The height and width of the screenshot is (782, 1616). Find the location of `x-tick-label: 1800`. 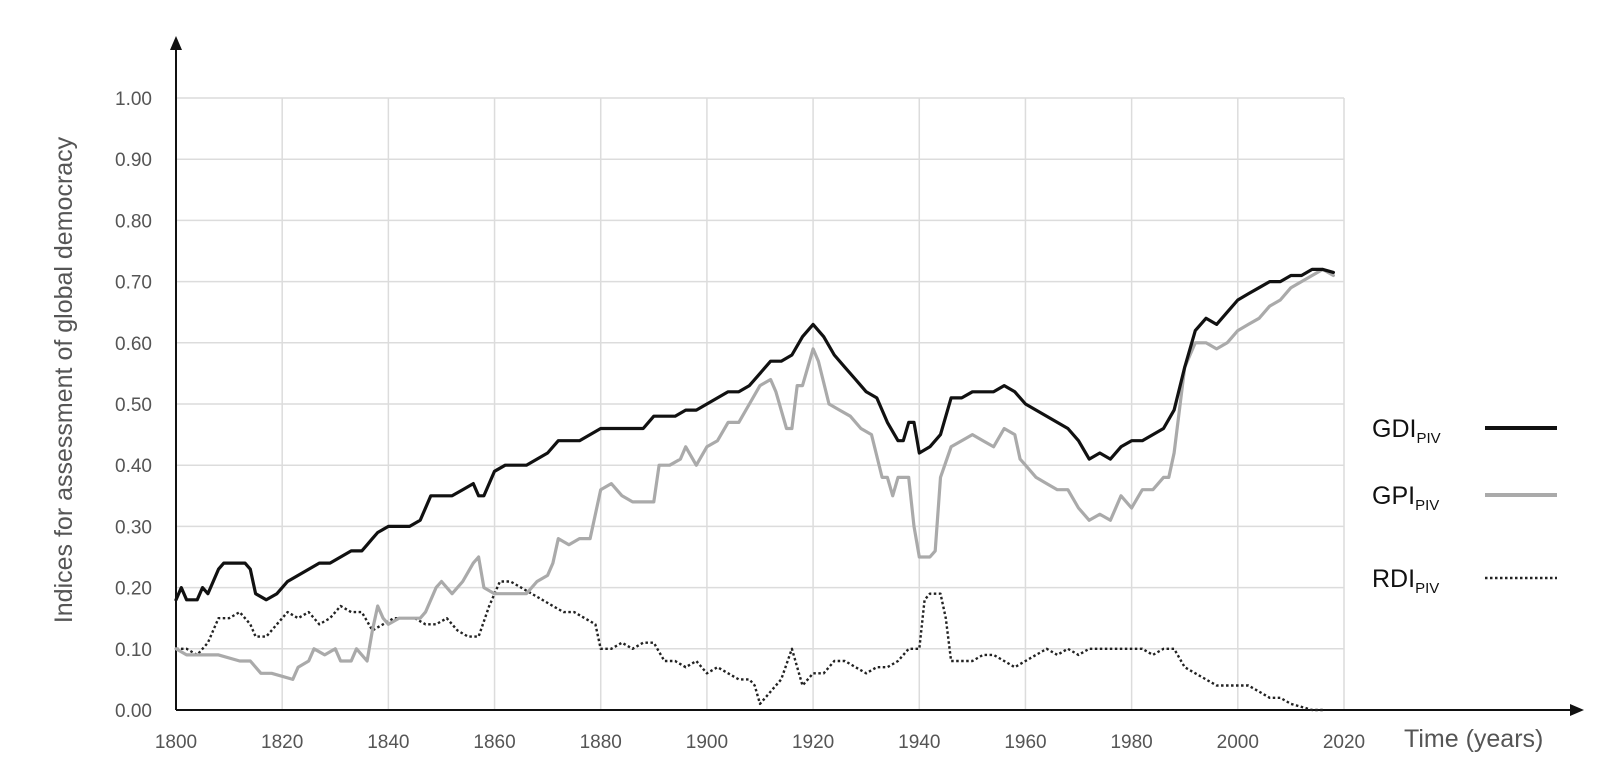

x-tick-label: 1800 is located at coordinates (176, 742).